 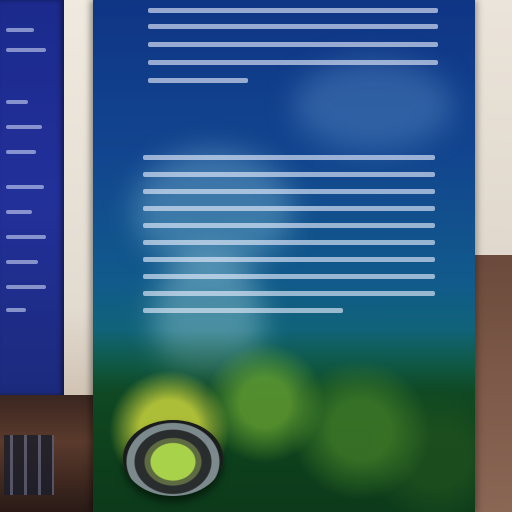 I want to click on left-shelf, so click(x=50, y=453).